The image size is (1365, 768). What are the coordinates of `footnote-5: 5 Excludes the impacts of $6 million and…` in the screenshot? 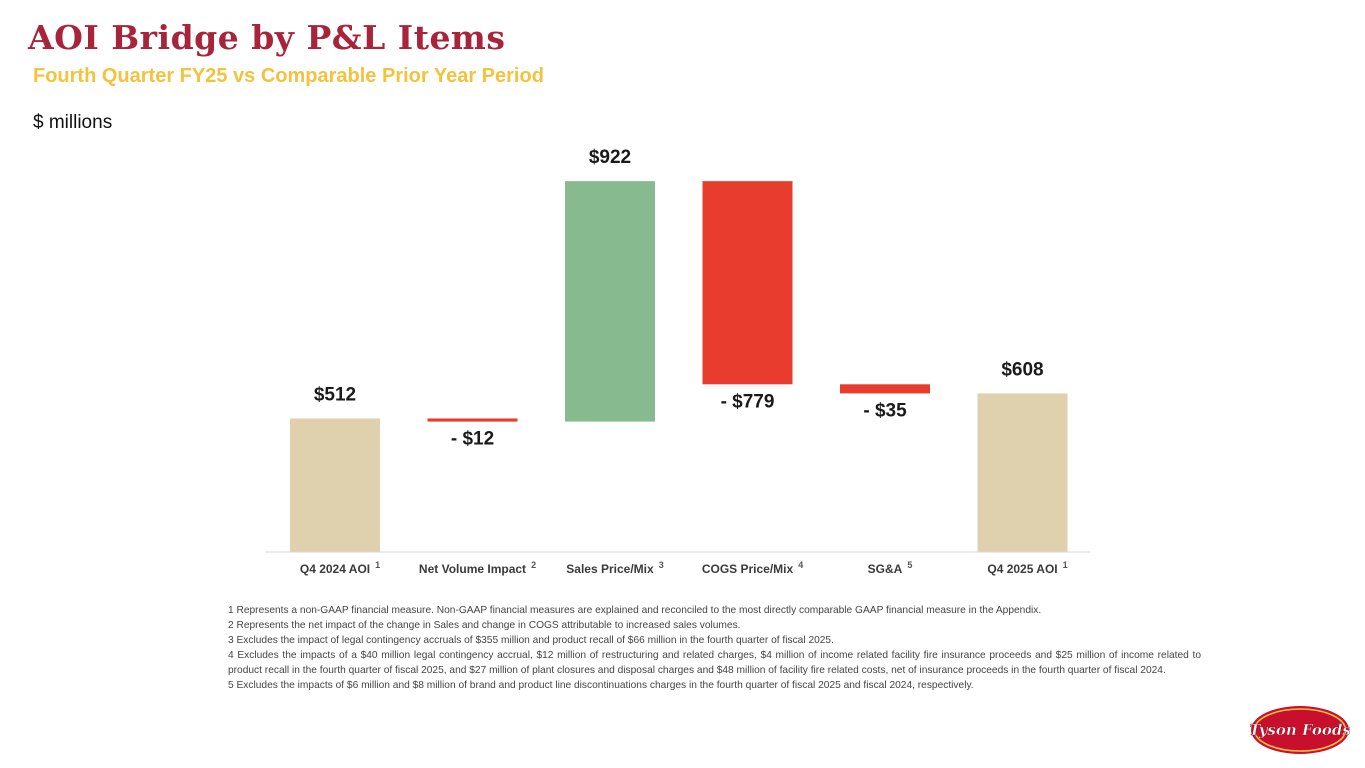 It's located at (601, 685).